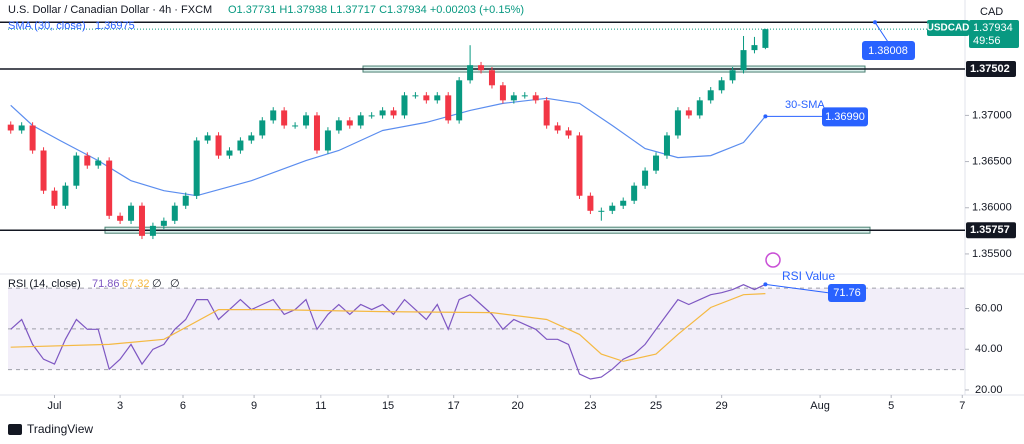 The image size is (1024, 444). I want to click on y-tick-label: 1.36000, so click(992, 208).